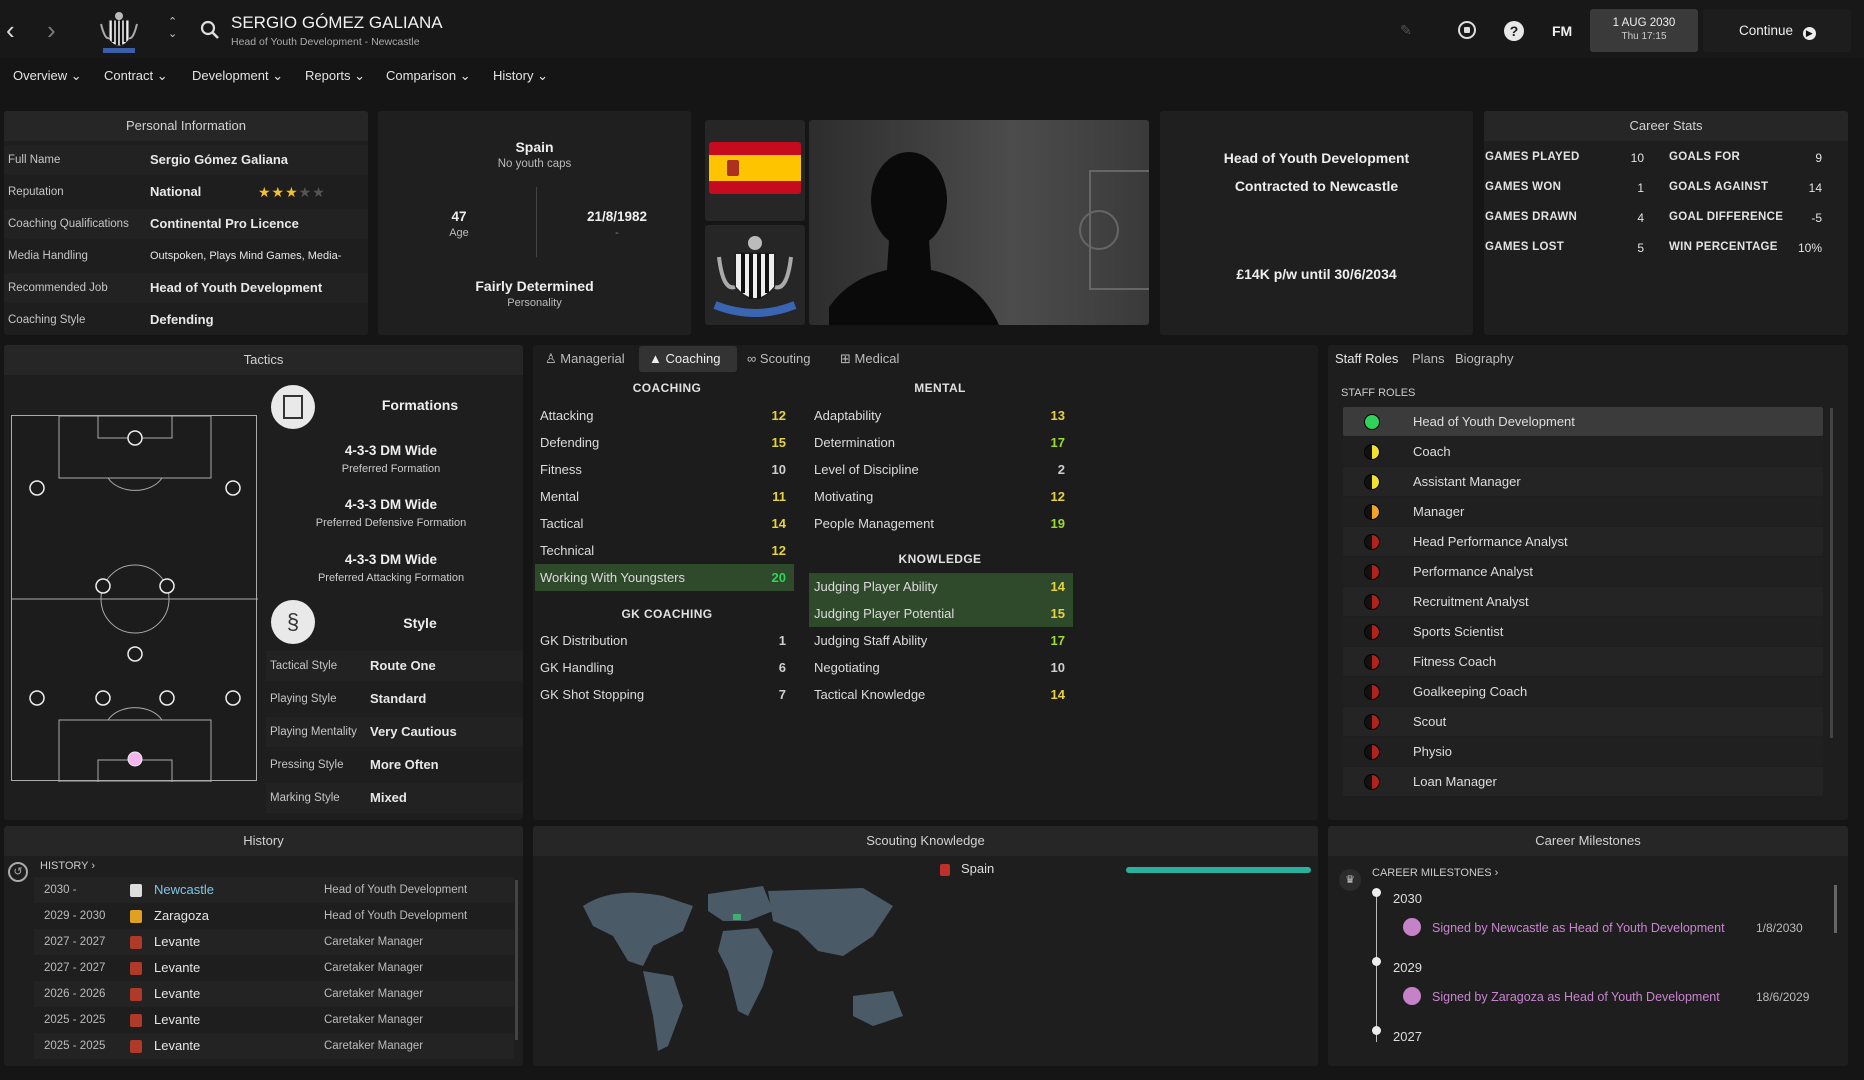 The height and width of the screenshot is (1080, 1864). What do you see at coordinates (420, 405) in the screenshot?
I see `formations-title: Formations` at bounding box center [420, 405].